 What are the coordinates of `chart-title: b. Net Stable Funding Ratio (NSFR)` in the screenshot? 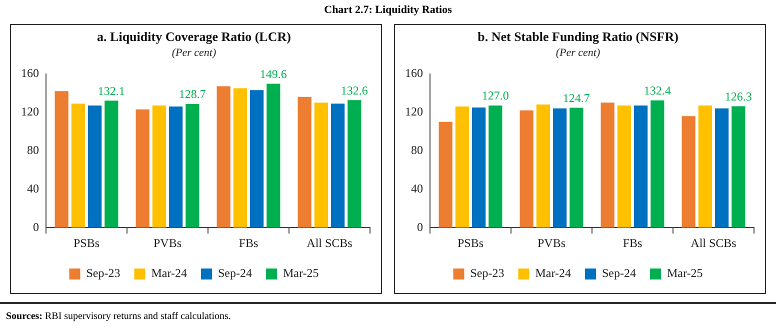 It's located at (578, 36).